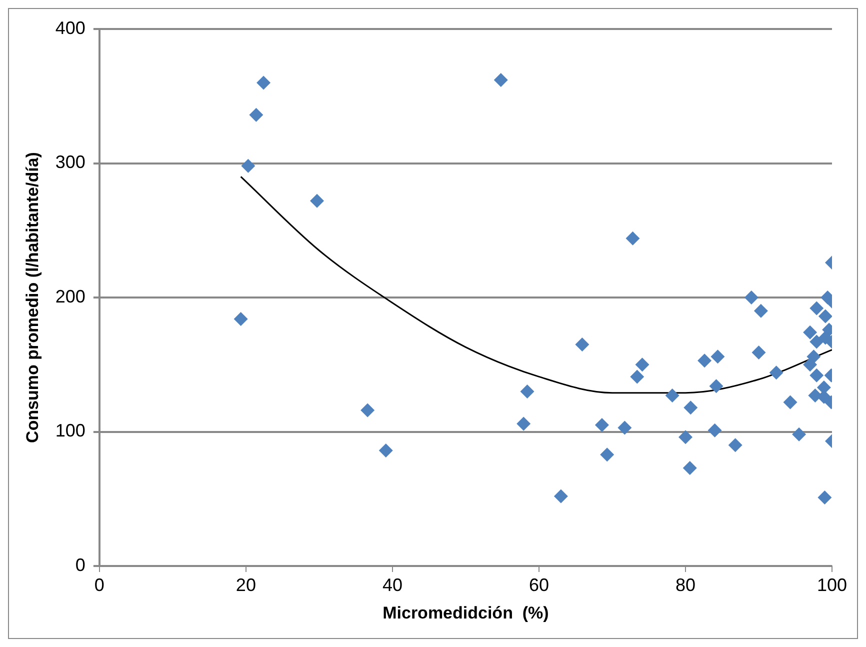  What do you see at coordinates (538, 584) in the screenshot?
I see `x-tick-label: 60` at bounding box center [538, 584].